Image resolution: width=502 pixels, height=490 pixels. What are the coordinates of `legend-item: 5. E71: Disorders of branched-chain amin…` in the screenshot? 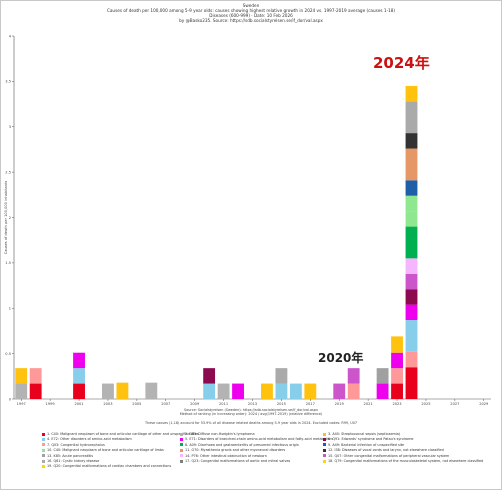 It's located at (256, 439).